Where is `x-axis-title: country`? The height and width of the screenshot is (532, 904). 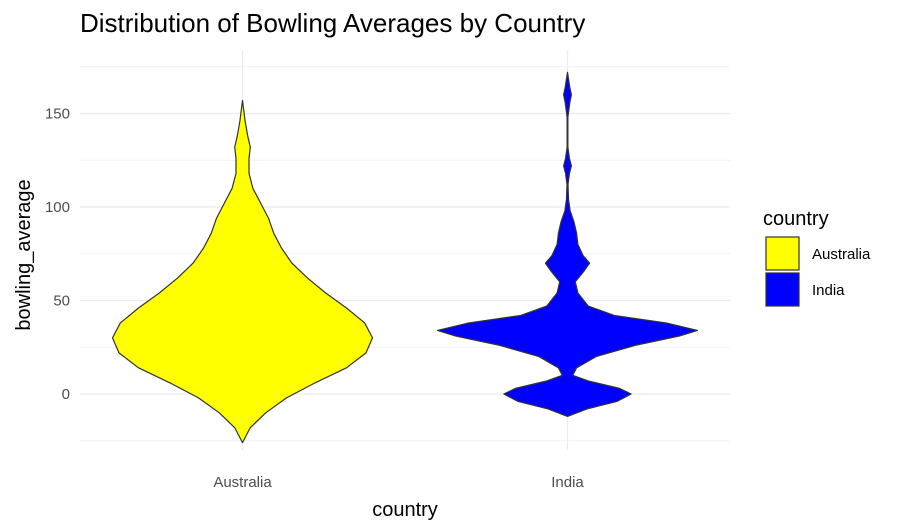
x-axis-title: country is located at coordinates (405, 510).